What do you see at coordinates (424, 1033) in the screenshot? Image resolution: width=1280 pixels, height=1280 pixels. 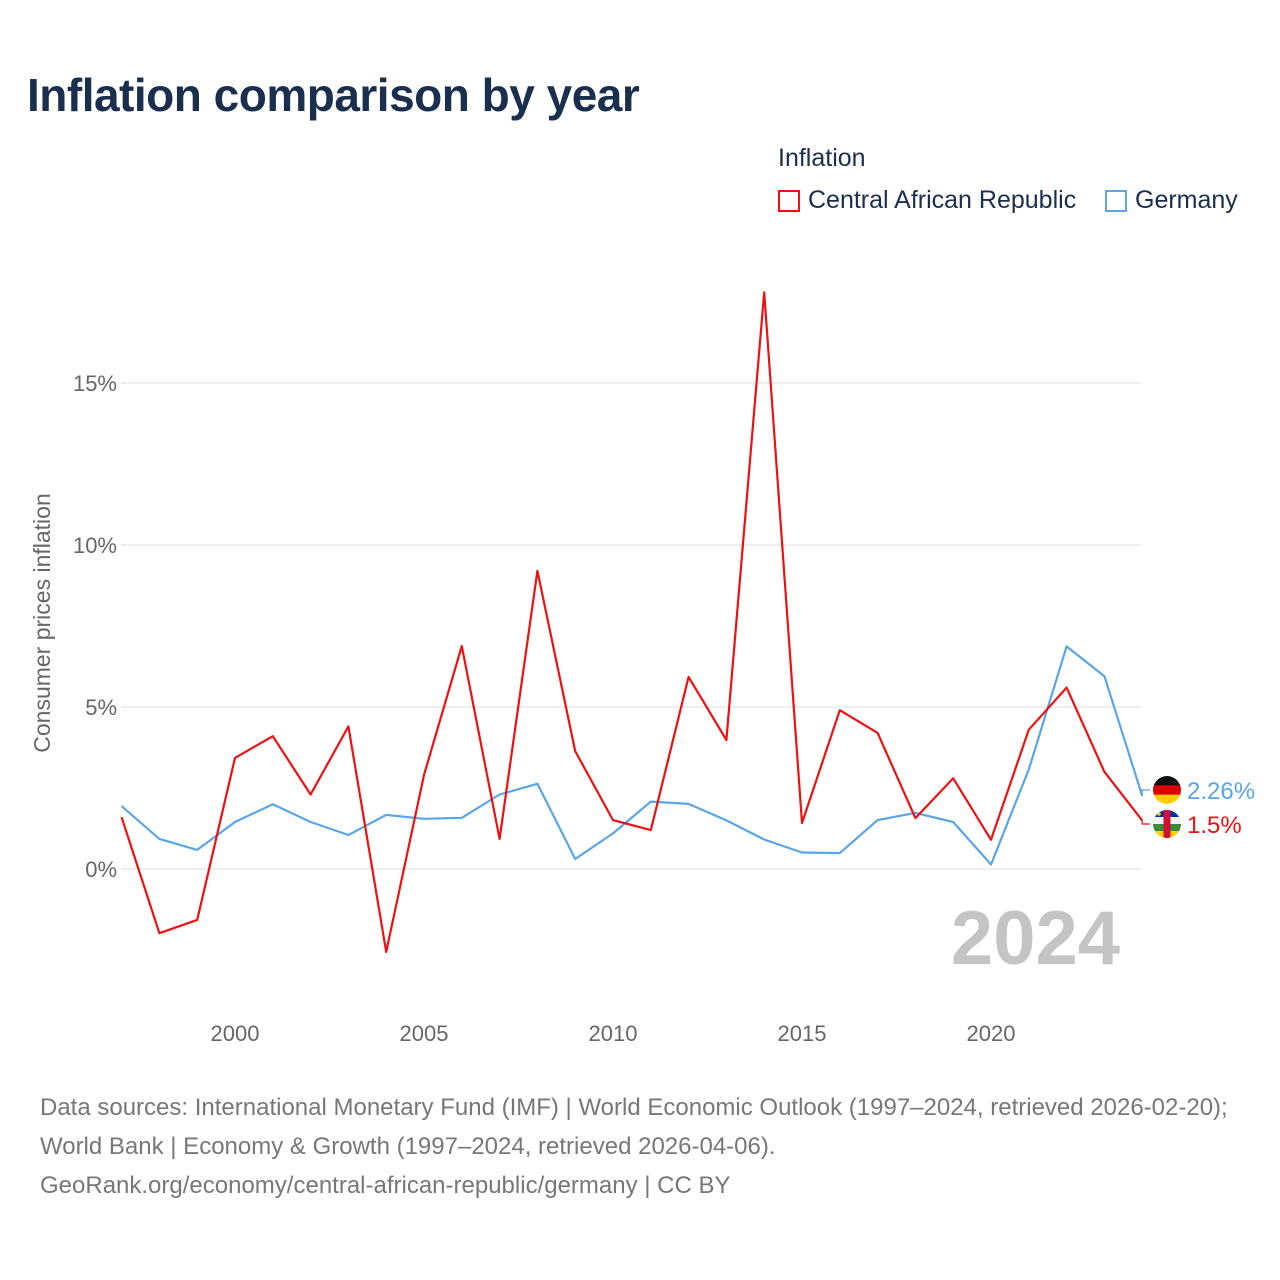 I see `x-tick-label: 2005` at bounding box center [424, 1033].